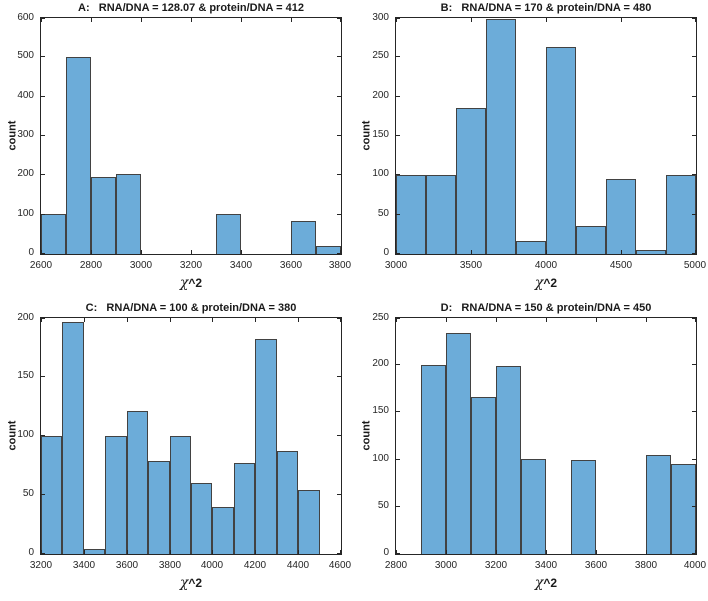 This screenshot has width=708, height=601. I want to click on y-tick-label: 0, so click(386, 252).